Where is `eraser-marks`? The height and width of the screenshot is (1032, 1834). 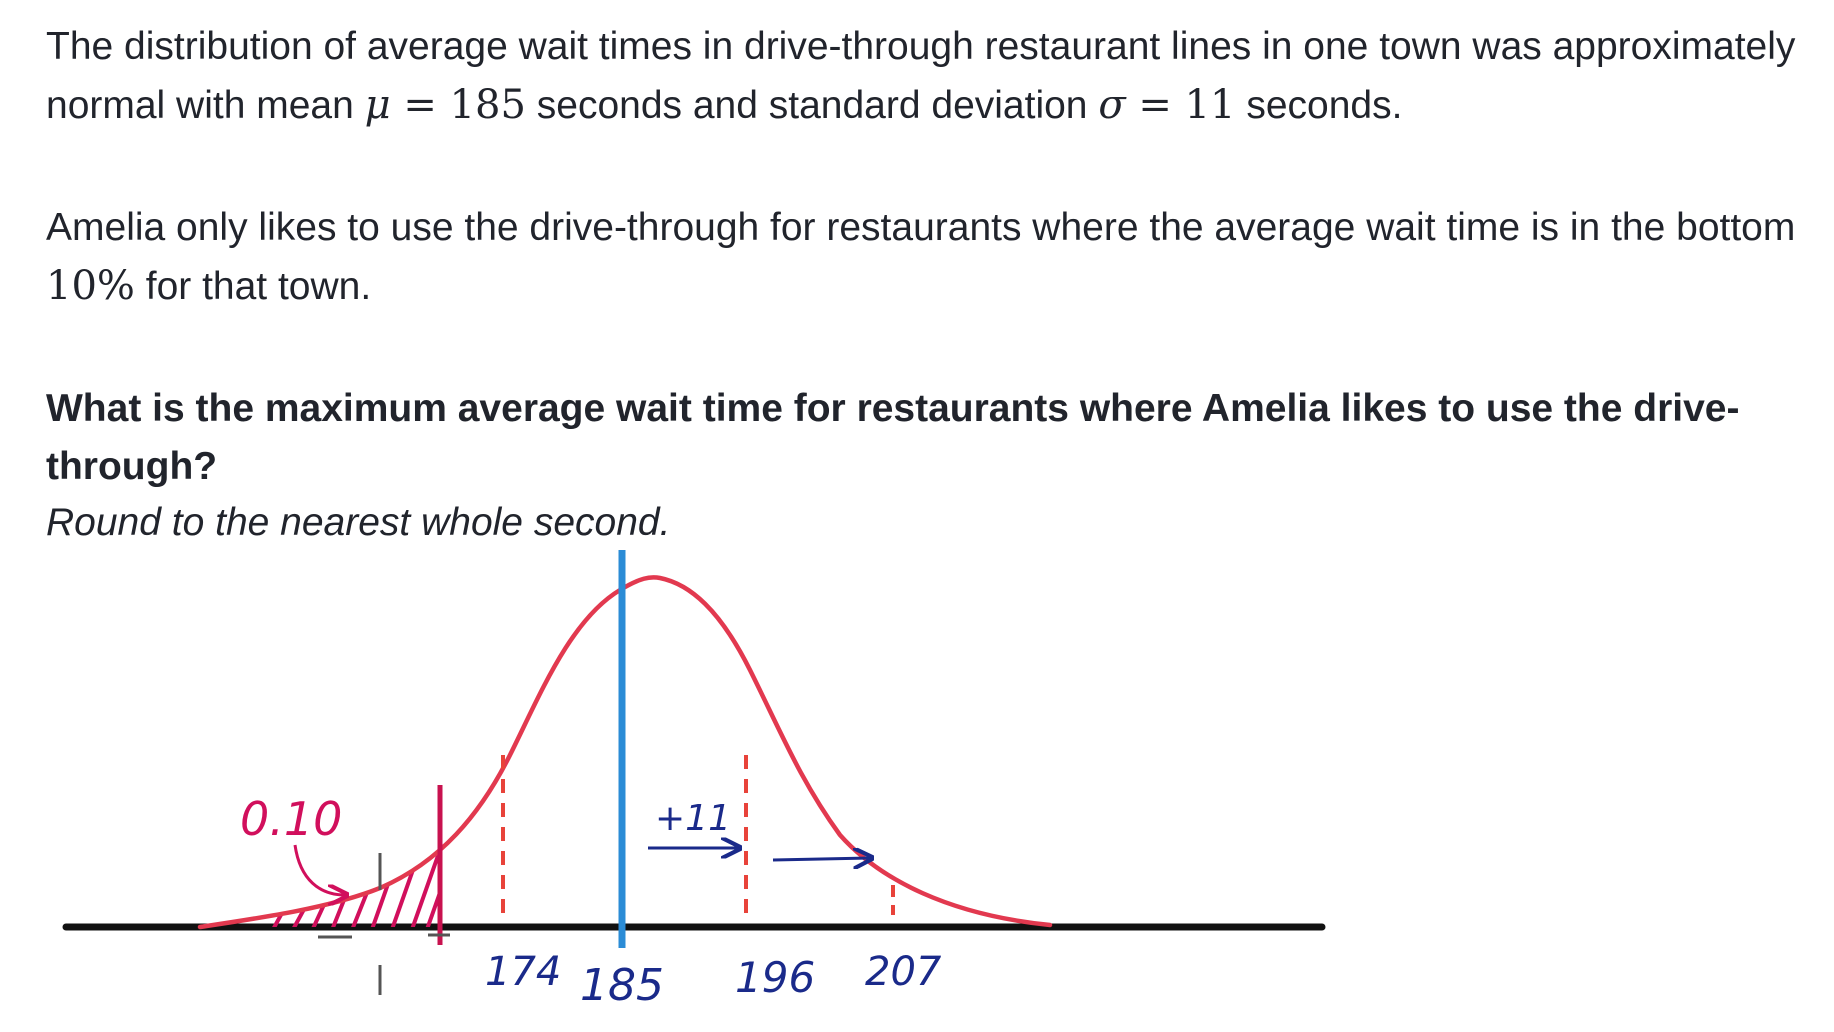 eraser-marks is located at coordinates (384, 924).